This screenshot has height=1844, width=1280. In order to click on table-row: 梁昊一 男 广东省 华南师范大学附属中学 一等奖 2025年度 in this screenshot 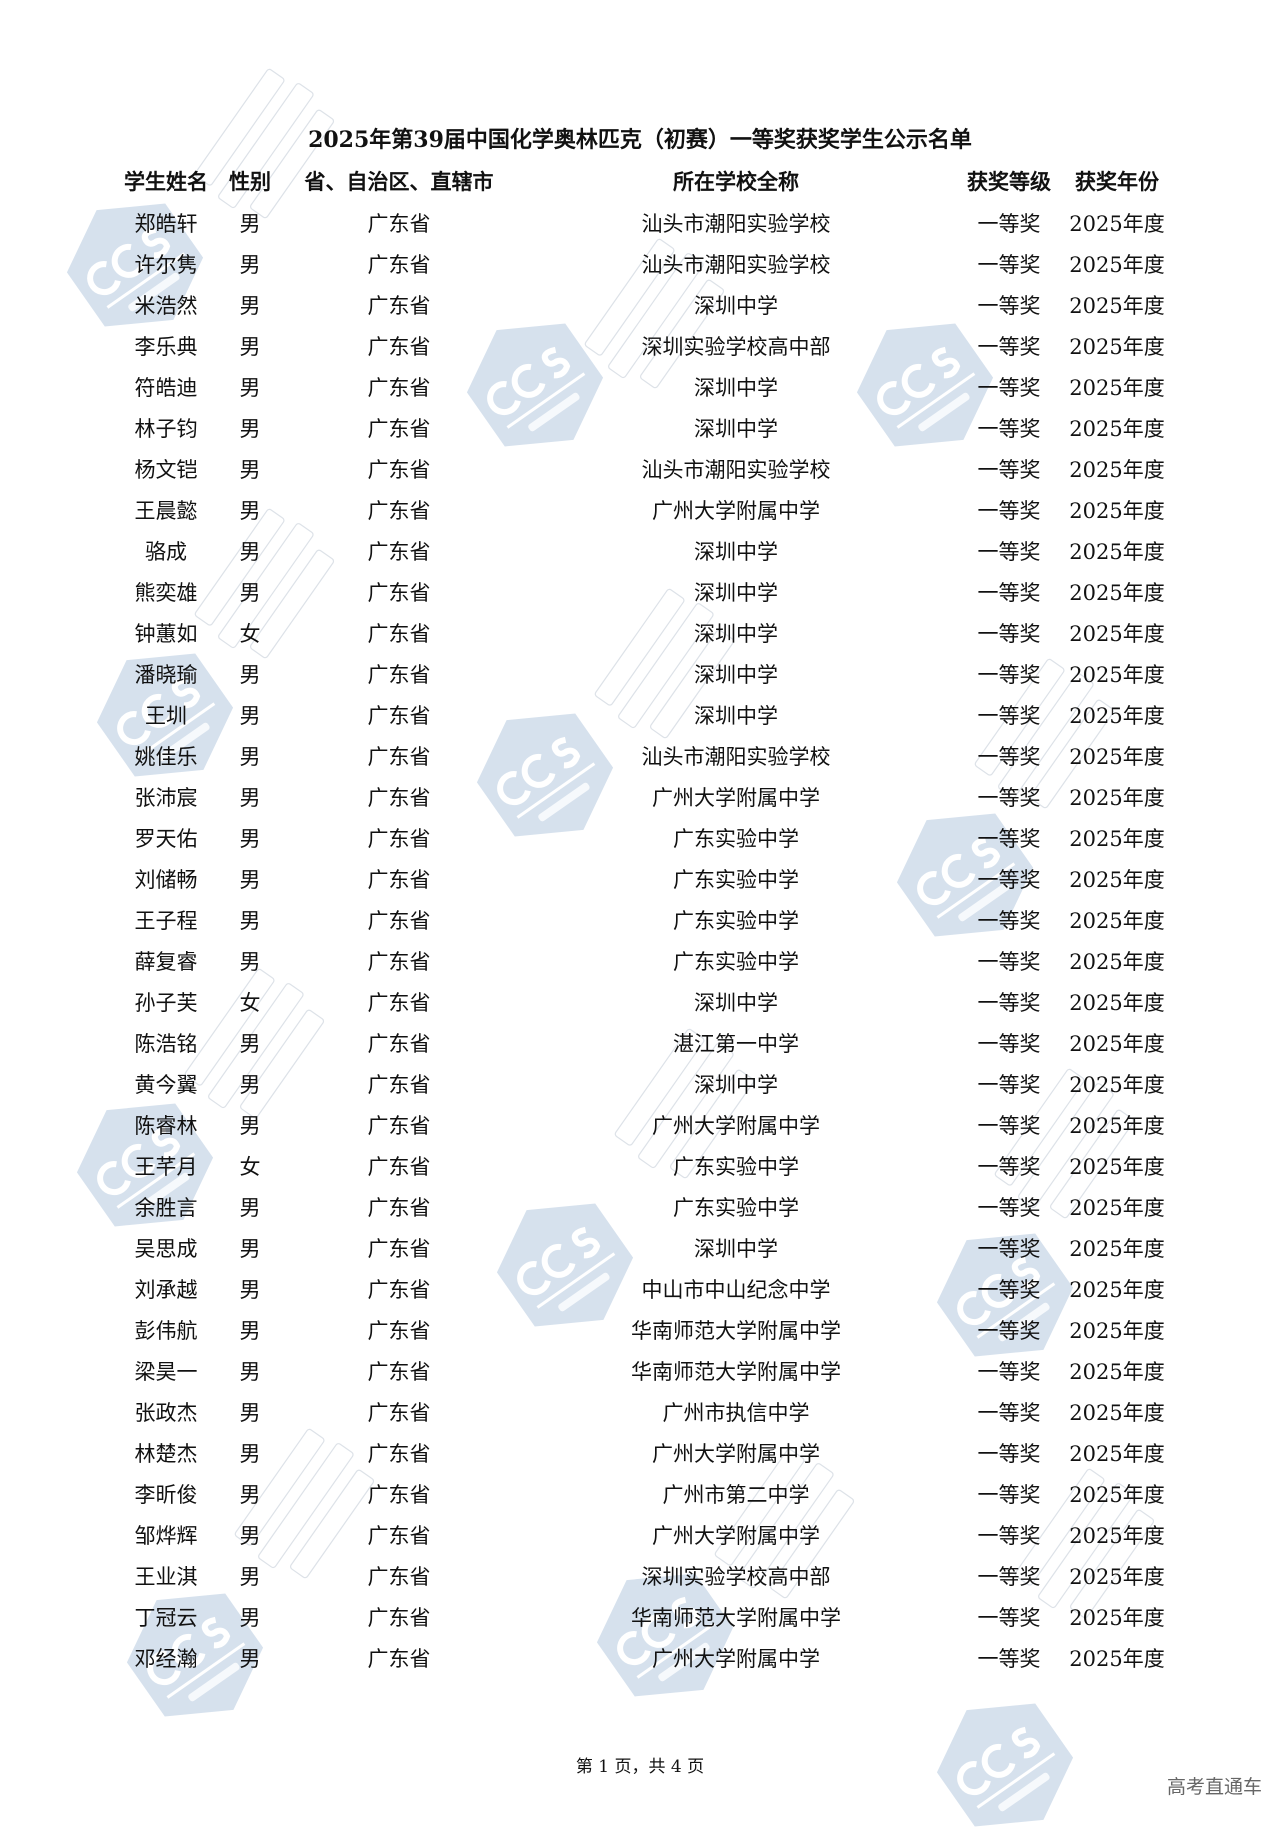, I will do `click(640, 1376)`.